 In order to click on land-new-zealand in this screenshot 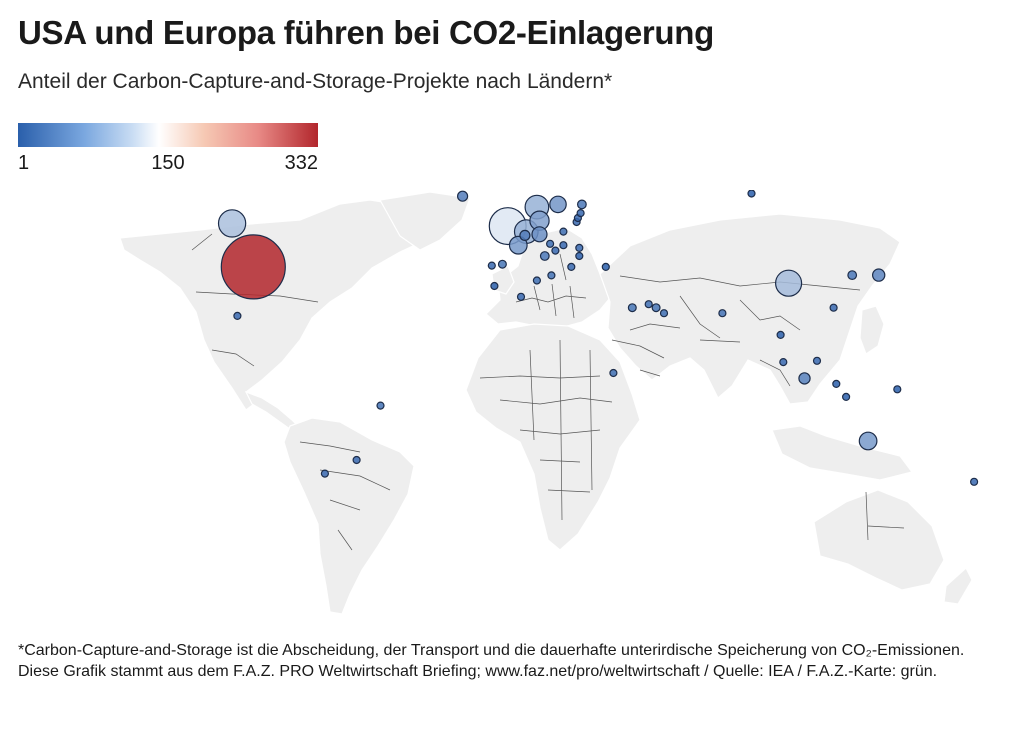, I will do `click(958, 586)`.